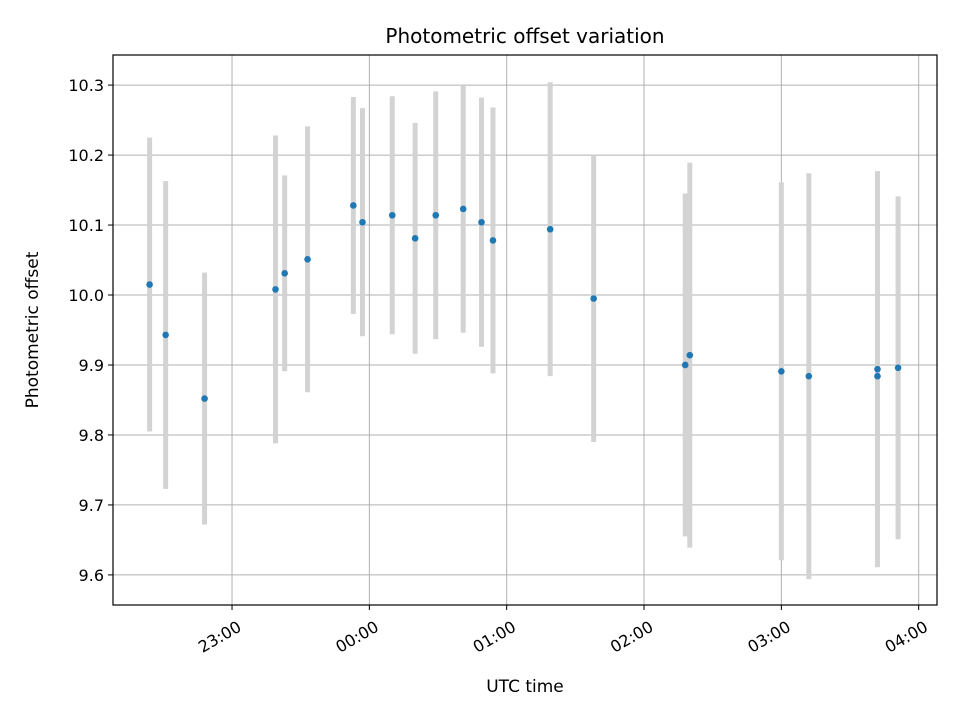 This screenshot has height=720, width=960. Describe the element at coordinates (90, 330) in the screenshot. I see `y-axis-ticks: 9.6 9.7 9.8 9.9 10.0 10.1 10.2 10.3` at that location.